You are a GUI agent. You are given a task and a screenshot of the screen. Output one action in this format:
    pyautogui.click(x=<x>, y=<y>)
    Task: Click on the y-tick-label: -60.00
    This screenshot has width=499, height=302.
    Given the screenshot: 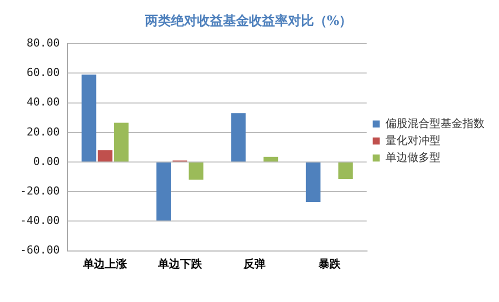 What is the action you would take?
    pyautogui.click(x=40, y=250)
    